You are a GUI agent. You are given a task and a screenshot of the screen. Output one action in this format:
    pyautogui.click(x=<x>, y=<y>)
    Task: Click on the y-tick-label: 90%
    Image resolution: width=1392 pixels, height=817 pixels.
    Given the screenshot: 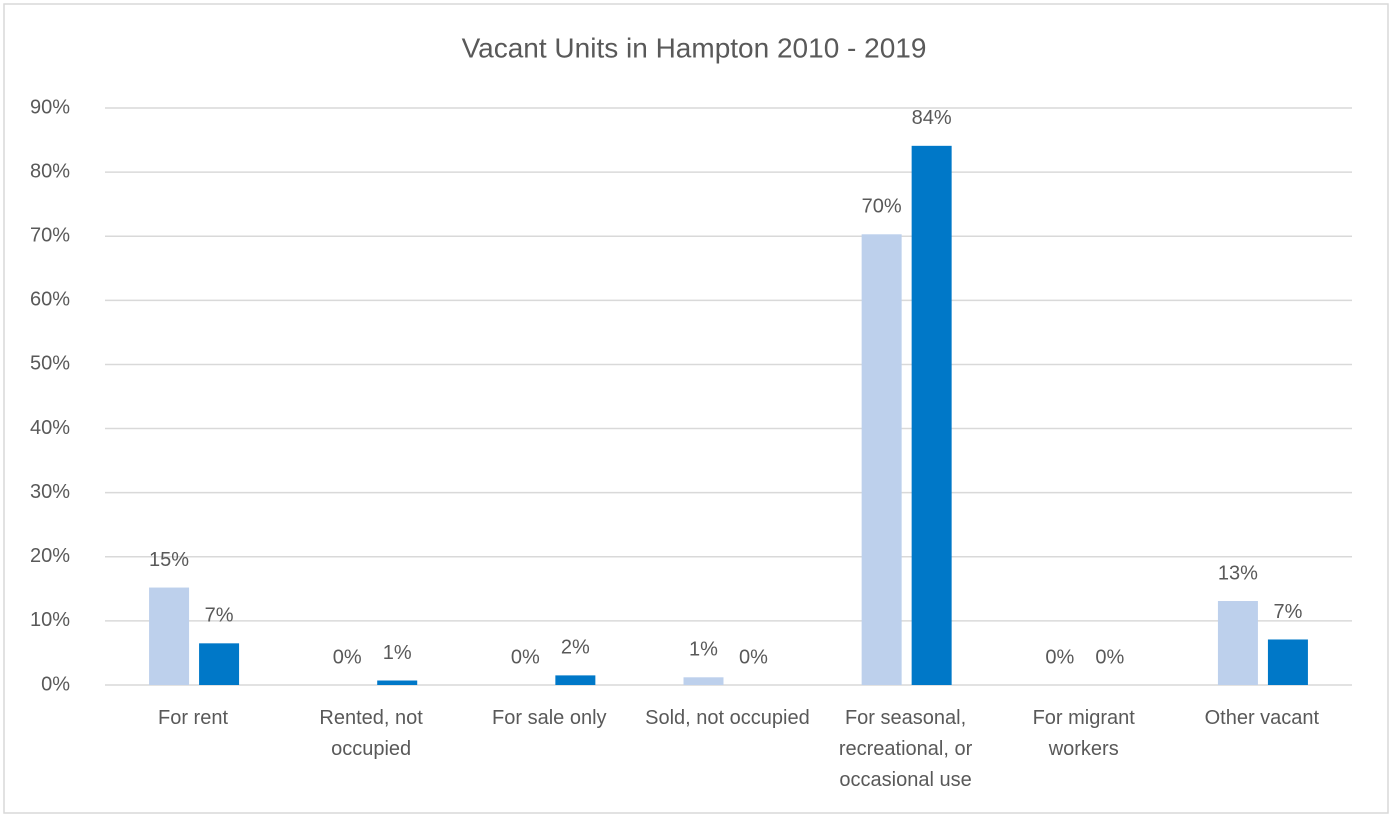 What is the action you would take?
    pyautogui.click(x=50, y=107)
    